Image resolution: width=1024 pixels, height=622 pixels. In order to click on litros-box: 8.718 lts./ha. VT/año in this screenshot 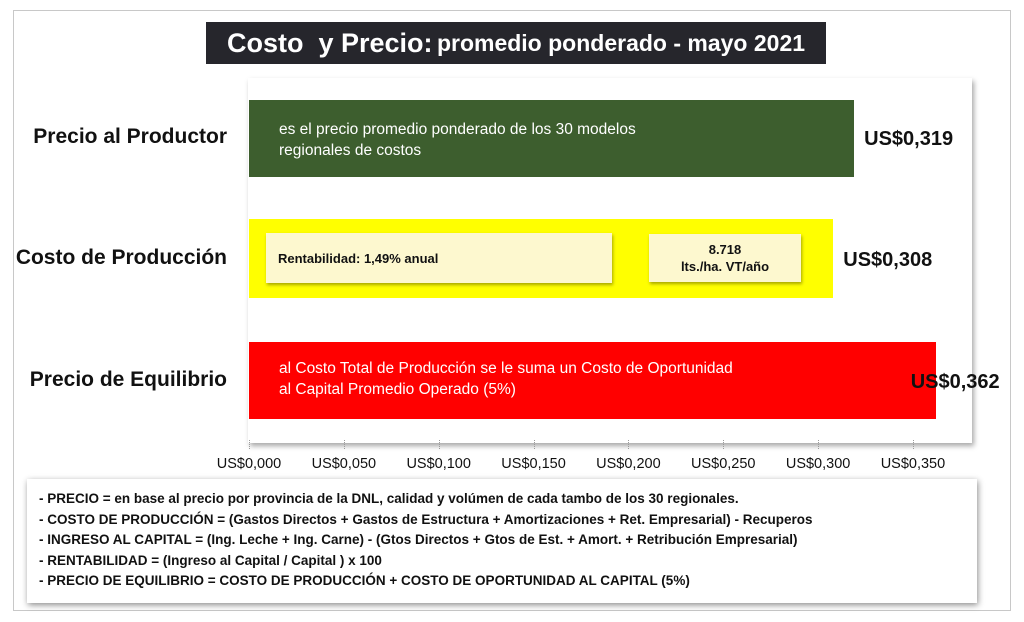, I will do `click(725, 258)`.